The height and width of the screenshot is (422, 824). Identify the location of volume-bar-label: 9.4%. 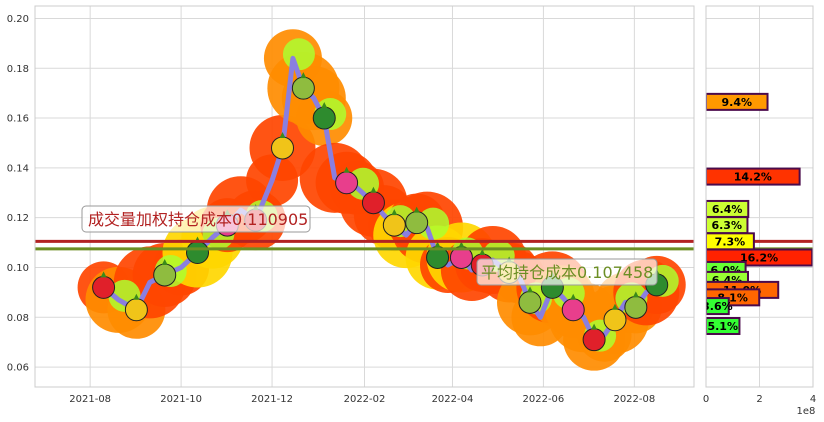
(737, 102).